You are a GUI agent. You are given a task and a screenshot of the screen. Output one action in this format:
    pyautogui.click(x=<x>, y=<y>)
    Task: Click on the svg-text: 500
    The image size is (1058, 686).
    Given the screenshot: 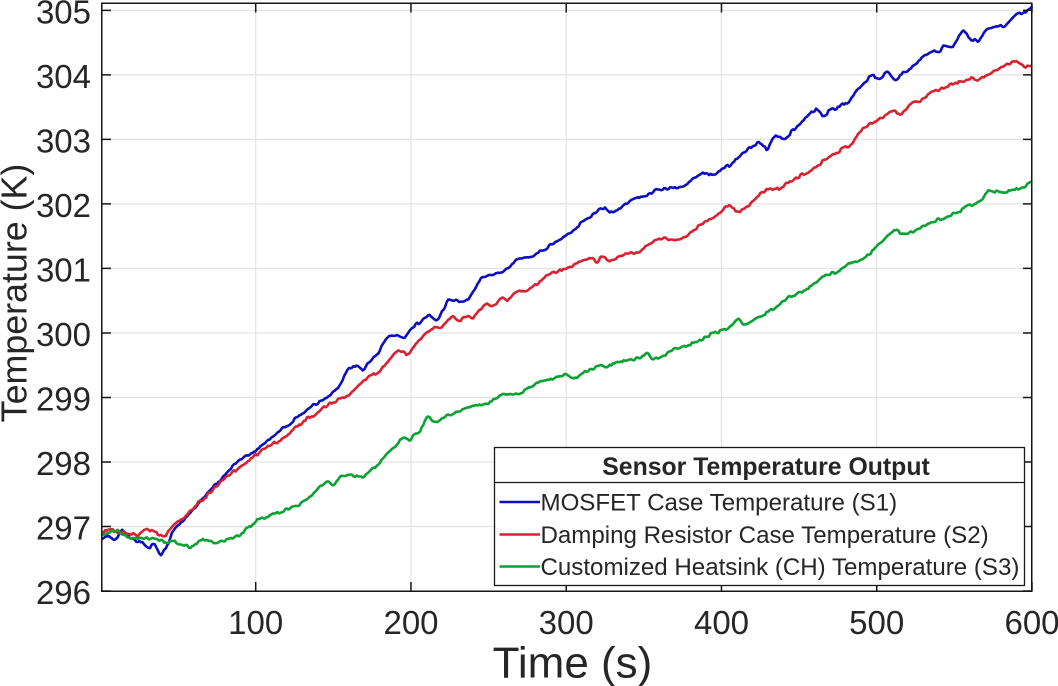 What is the action you would take?
    pyautogui.click(x=876, y=622)
    